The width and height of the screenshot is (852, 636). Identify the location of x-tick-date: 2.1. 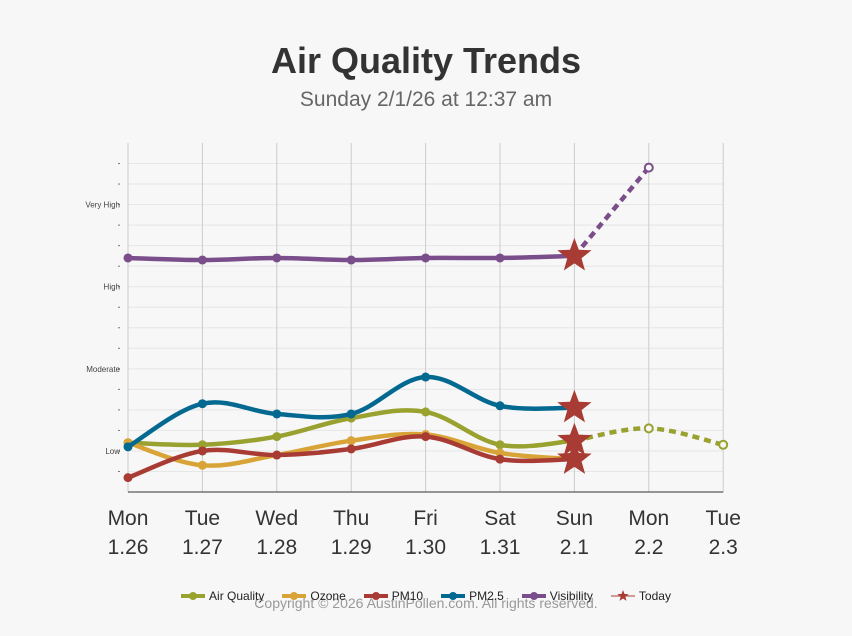
(574, 547).